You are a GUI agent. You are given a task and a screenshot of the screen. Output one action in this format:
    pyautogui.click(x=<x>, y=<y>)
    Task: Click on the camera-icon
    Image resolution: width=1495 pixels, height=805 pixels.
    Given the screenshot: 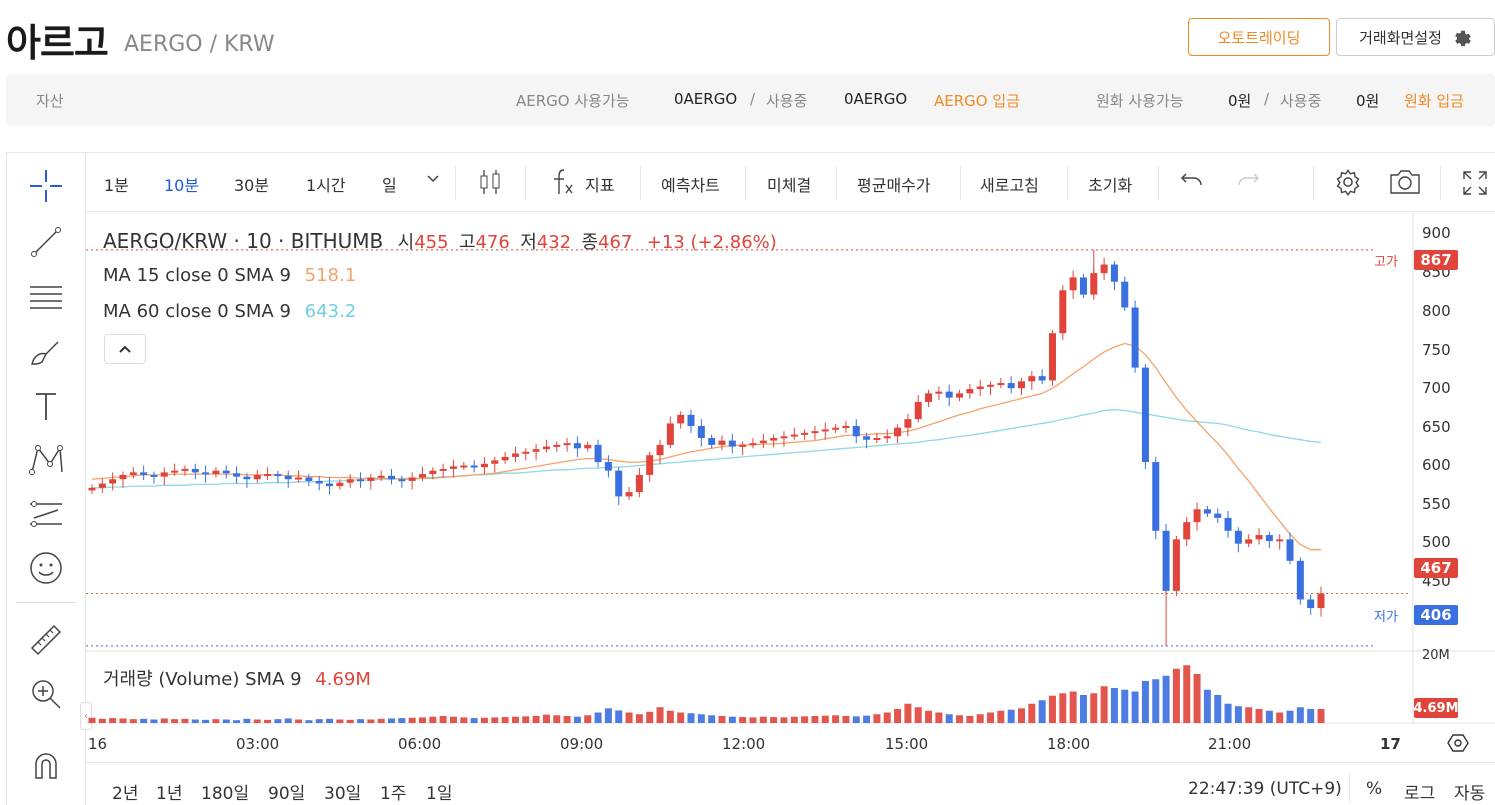 What is the action you would take?
    pyautogui.click(x=1405, y=184)
    